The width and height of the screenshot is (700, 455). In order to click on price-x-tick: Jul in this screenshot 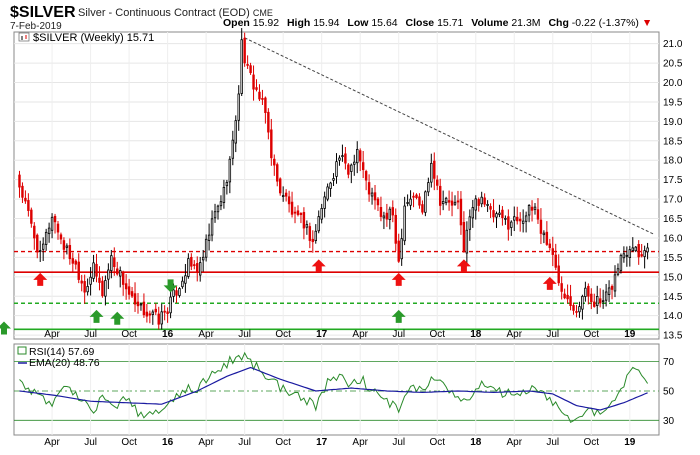, I will do `click(552, 334)`.